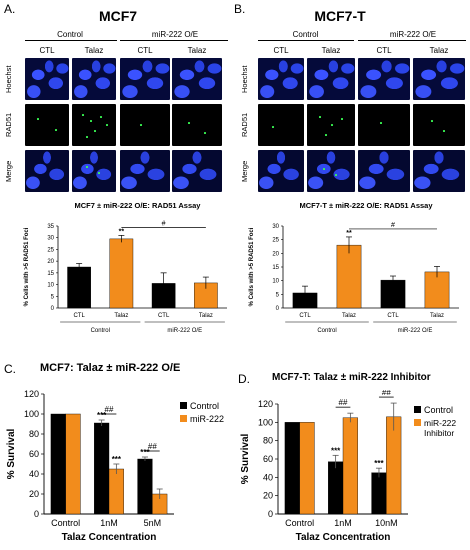  Describe the element at coordinates (351, 377) in the screenshot. I see `panel-title-d: MCF7-T: Talaz ± miR-222 Inhibitor` at that location.